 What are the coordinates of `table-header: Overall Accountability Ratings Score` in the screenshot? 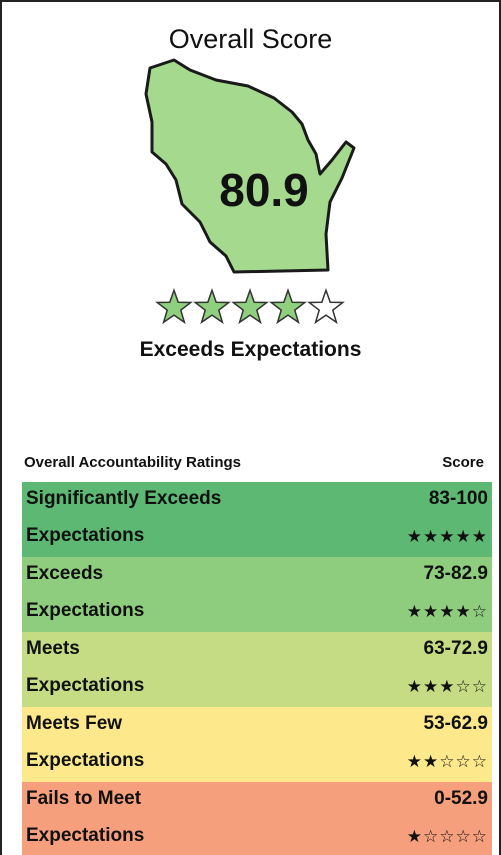 It's located at (254, 462).